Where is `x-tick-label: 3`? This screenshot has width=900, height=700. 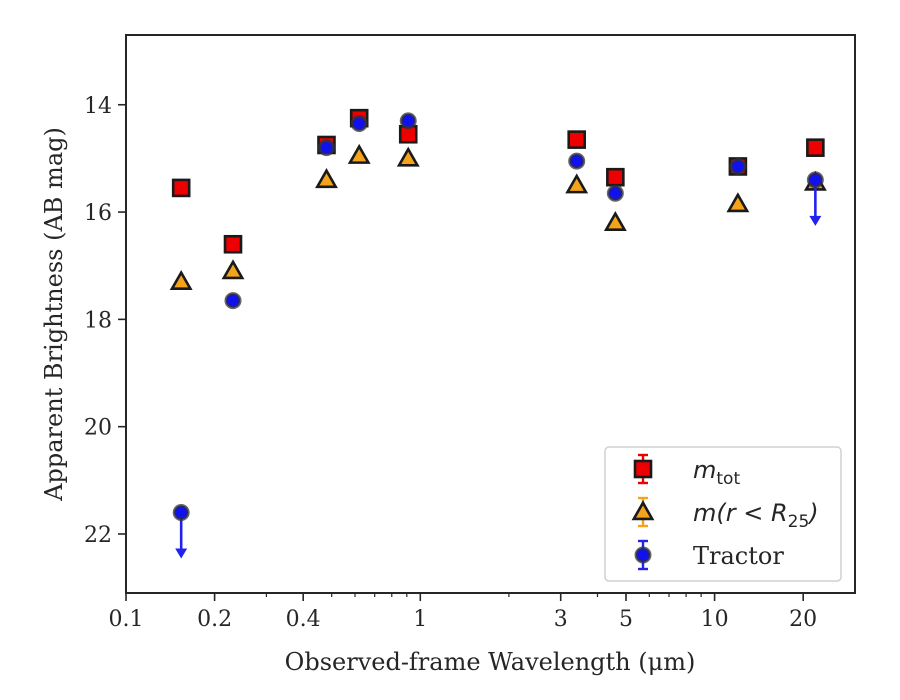 x-tick-label: 3 is located at coordinates (561, 619).